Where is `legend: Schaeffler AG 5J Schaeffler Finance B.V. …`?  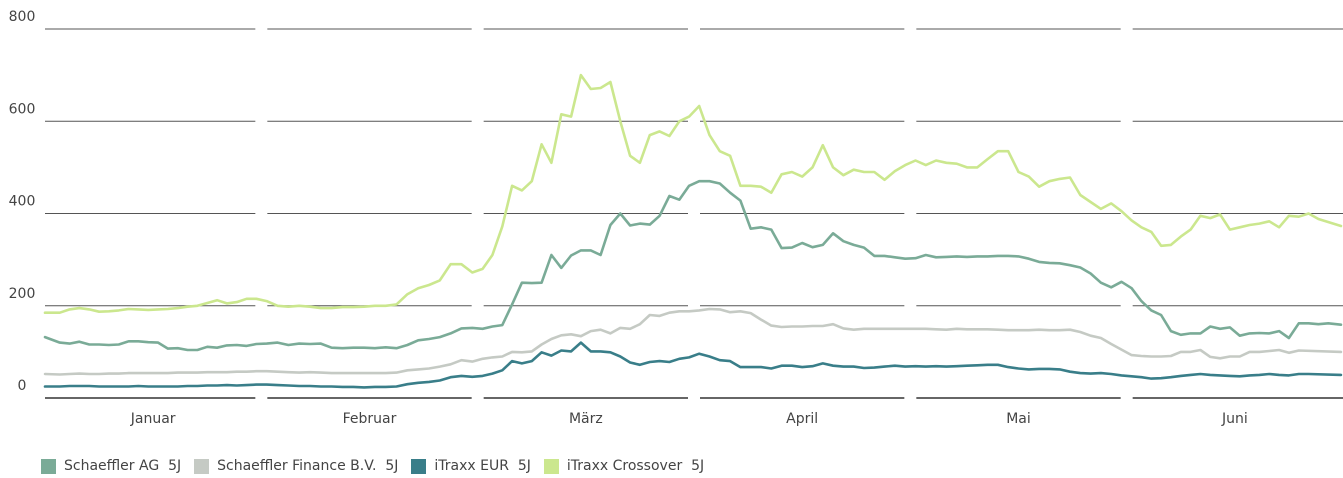
legend: Schaeffler AG 5J Schaeffler Finance B.V. … is located at coordinates (379, 466).